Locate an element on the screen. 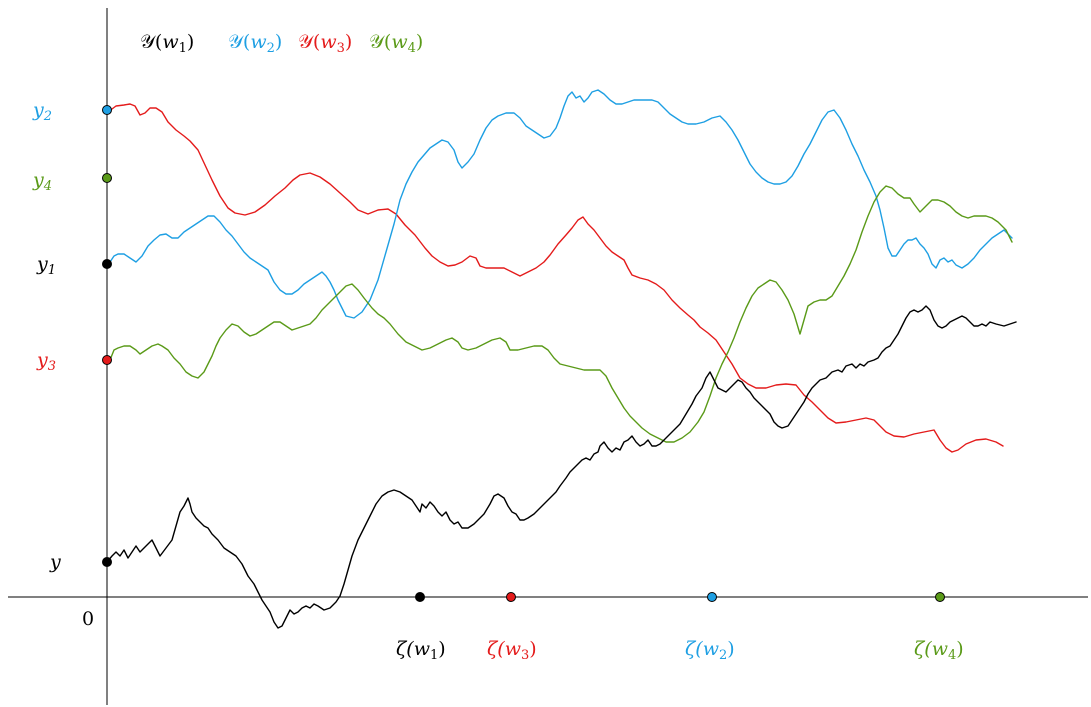 The height and width of the screenshot is (707, 1091). y-labels: y2 y4 y1 y3 y 0 is located at coordinates (63, 364).